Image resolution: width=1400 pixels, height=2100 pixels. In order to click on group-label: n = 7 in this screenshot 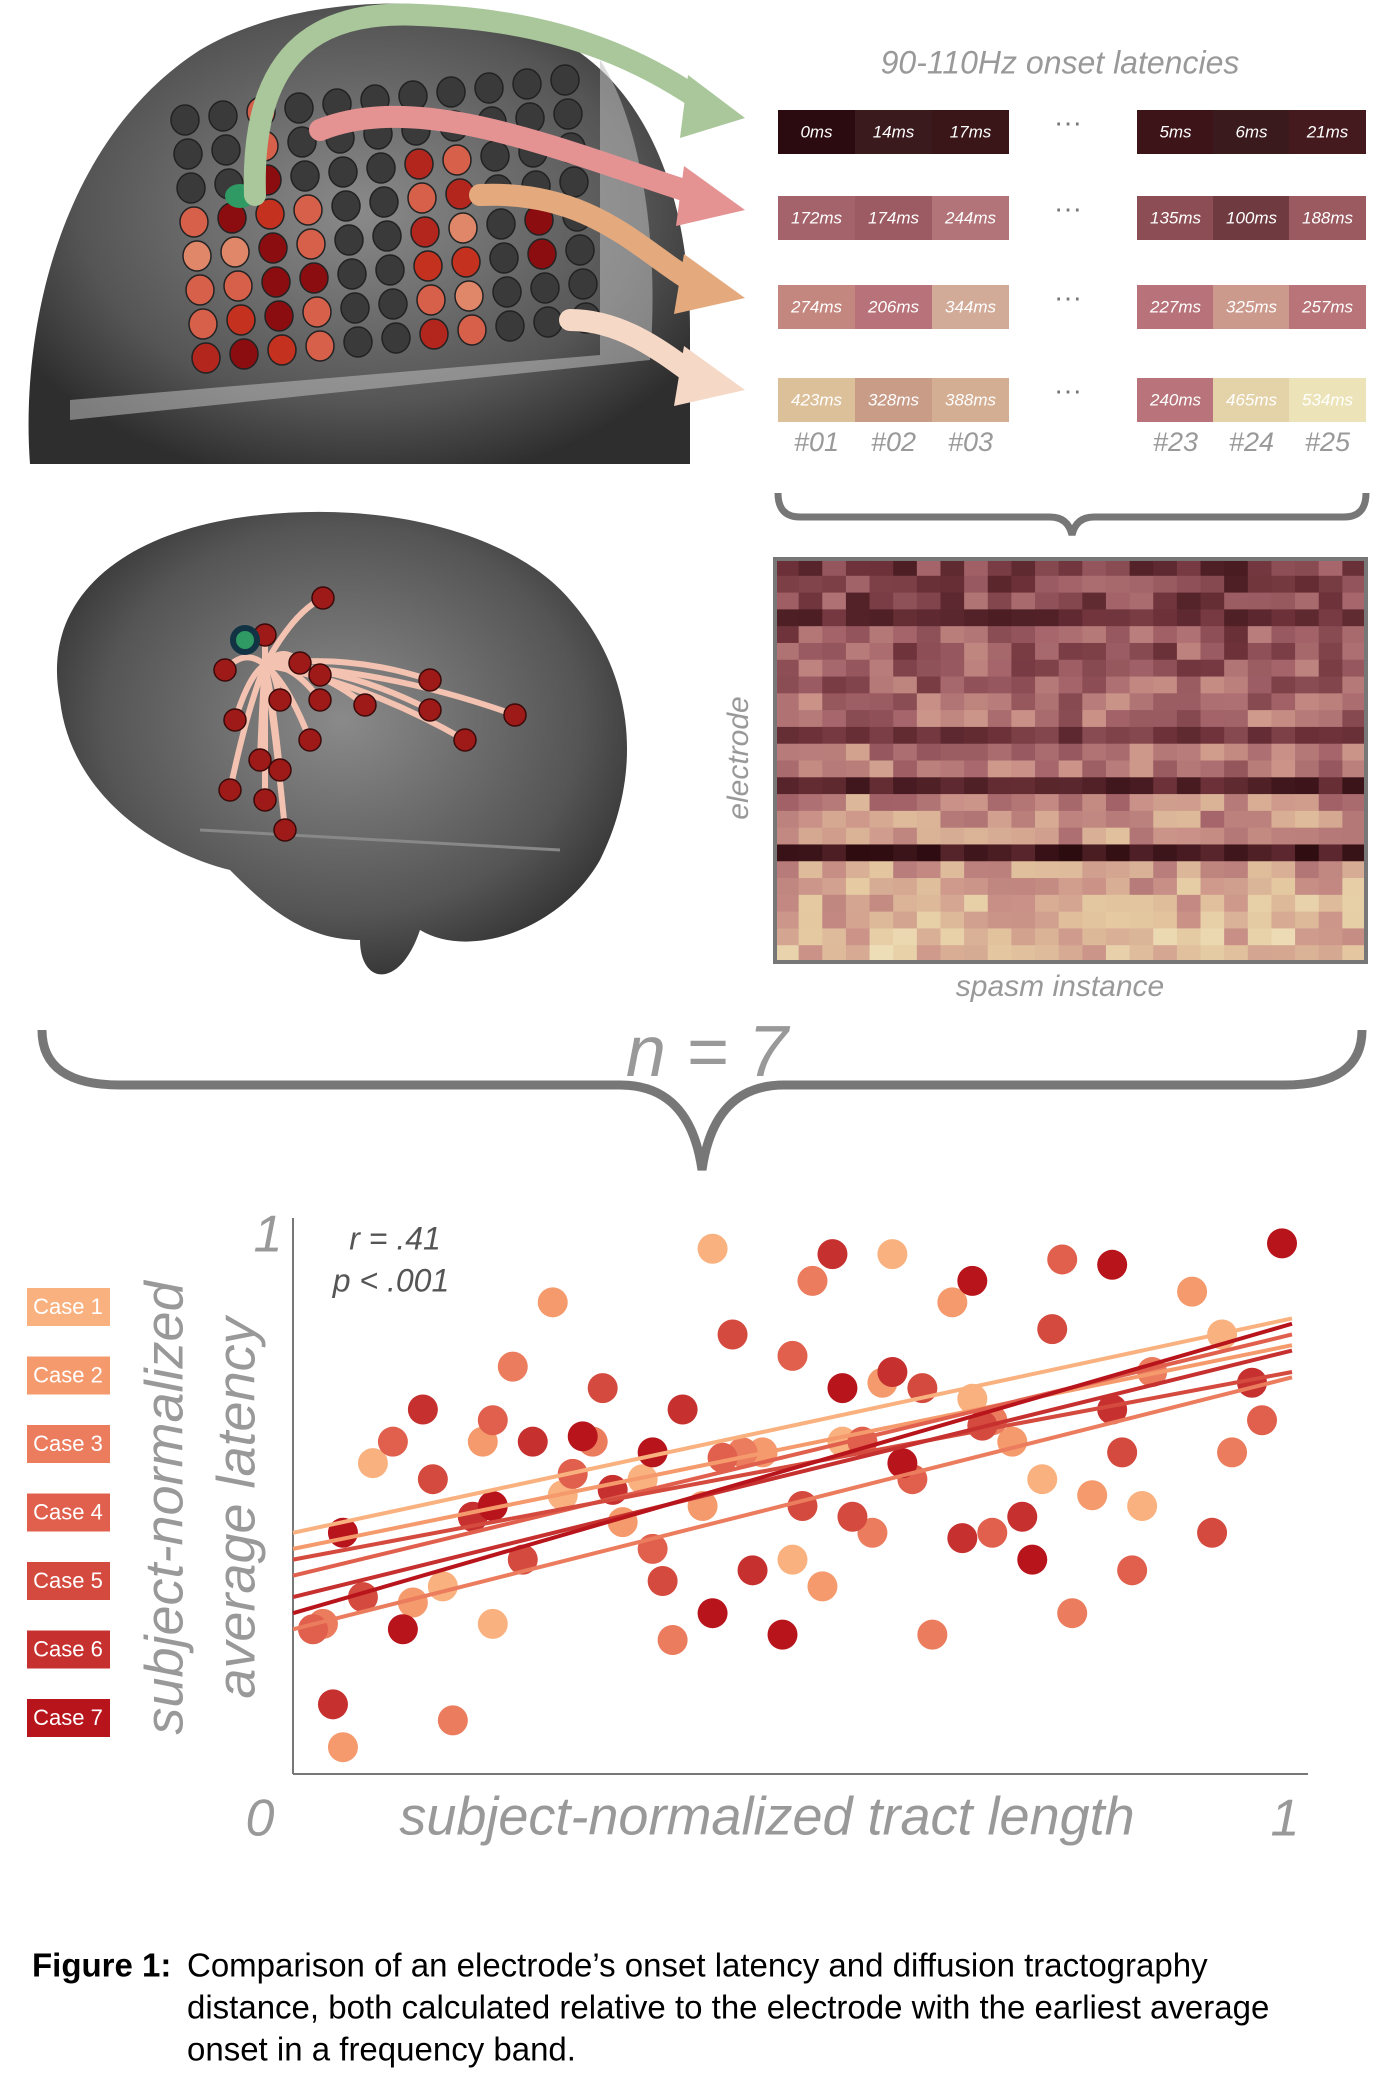, I will do `click(708, 1052)`.